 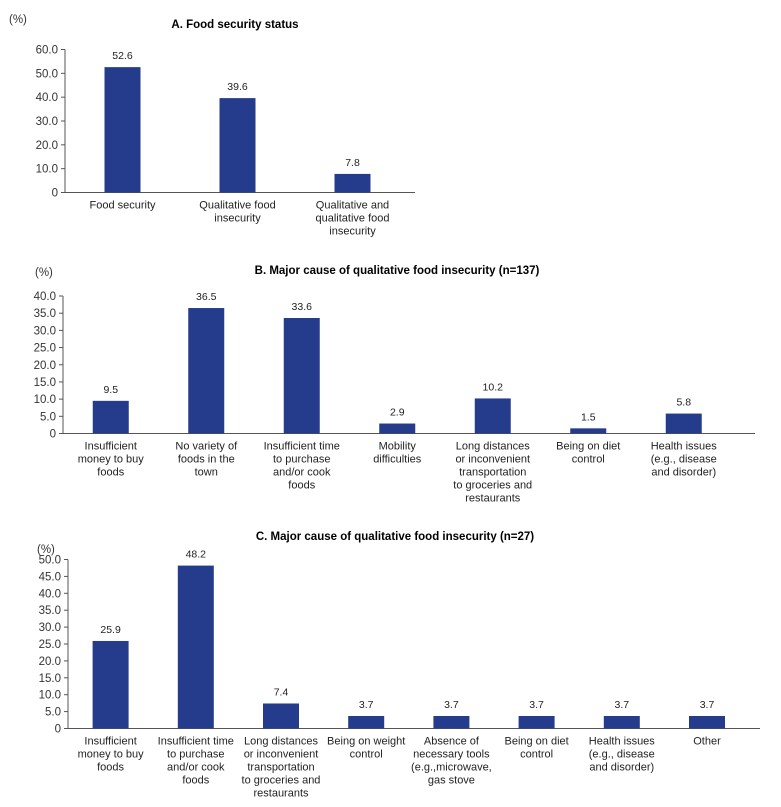 What do you see at coordinates (122, 56) in the screenshot?
I see `bar-value-label: 52.6` at bounding box center [122, 56].